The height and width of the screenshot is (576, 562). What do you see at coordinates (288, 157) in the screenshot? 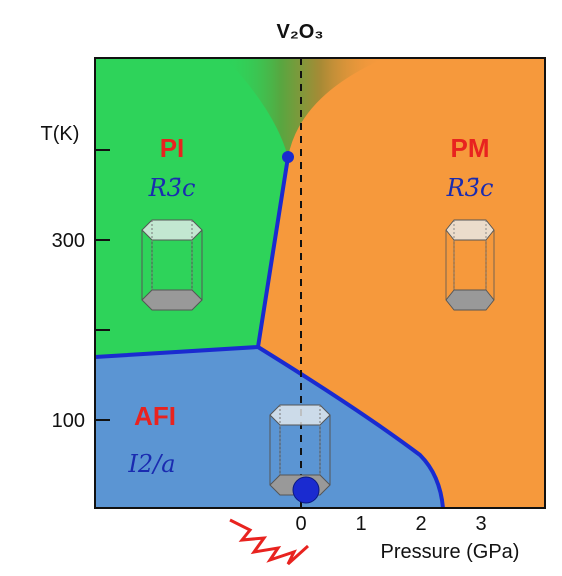
I see `critical-point` at bounding box center [288, 157].